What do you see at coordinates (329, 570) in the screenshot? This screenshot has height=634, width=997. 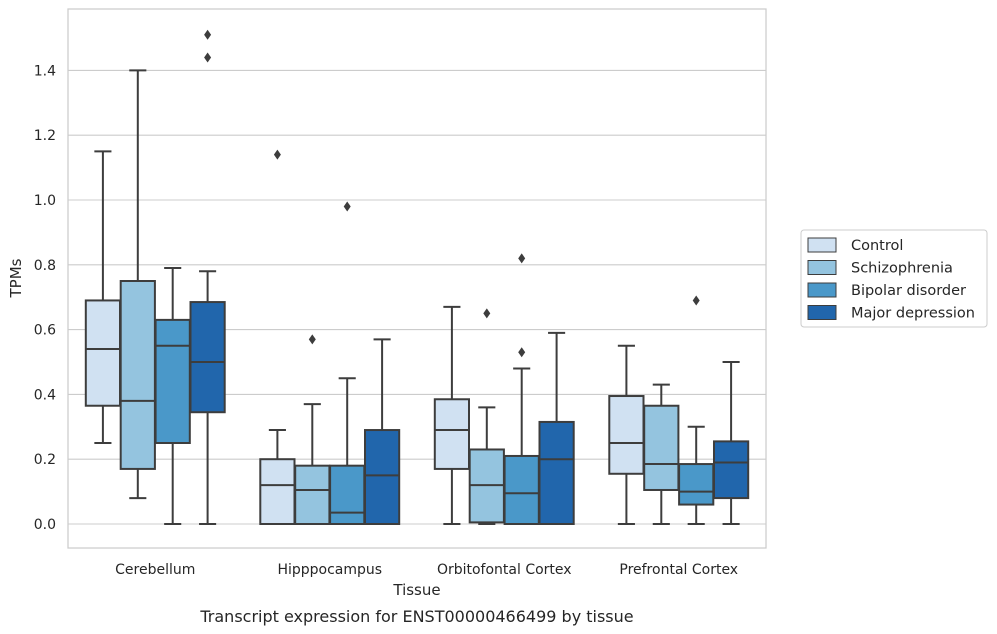 I see `x-tick-label: Hipppocampus` at bounding box center [329, 570].